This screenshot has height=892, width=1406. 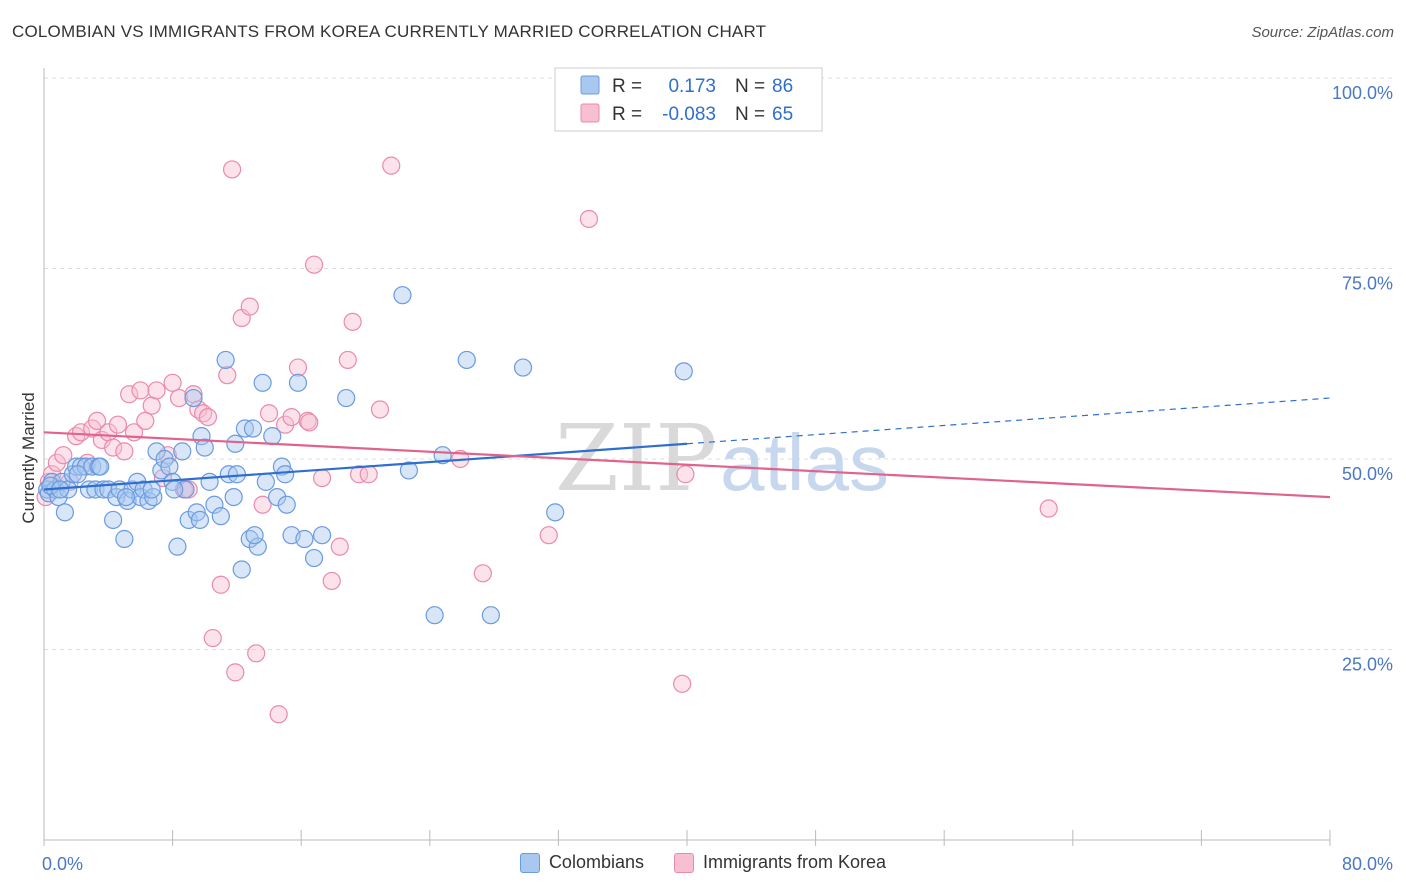 What do you see at coordinates (782, 114) in the screenshot?
I see `legend-n-value-2: 65` at bounding box center [782, 114].